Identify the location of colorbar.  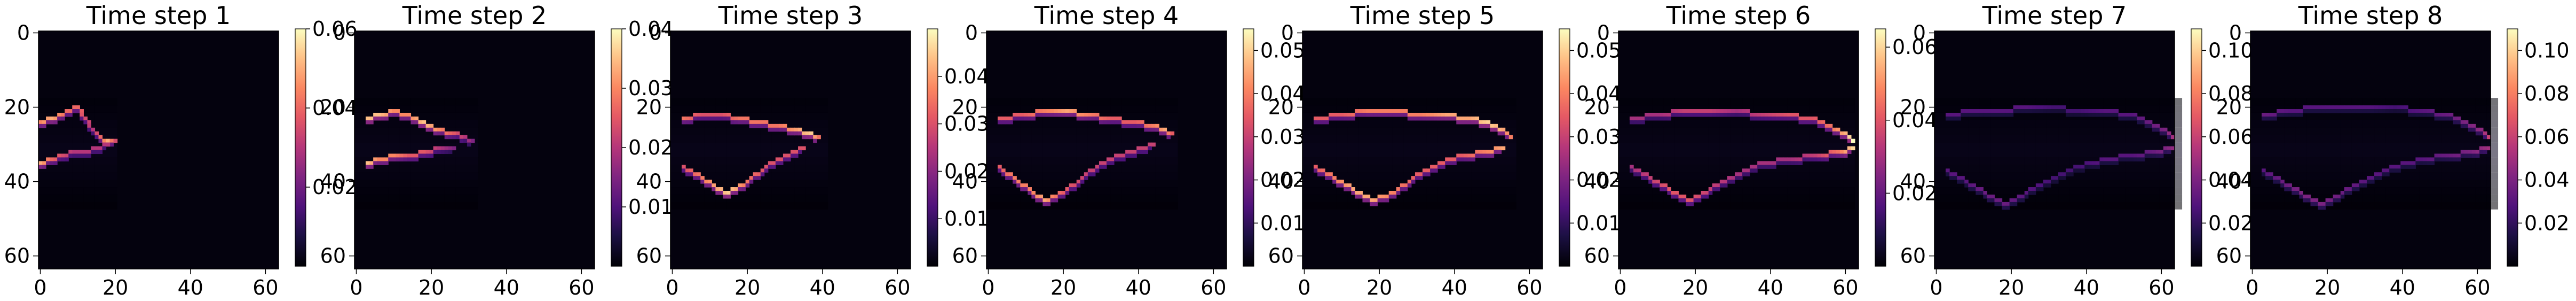
(1248, 147).